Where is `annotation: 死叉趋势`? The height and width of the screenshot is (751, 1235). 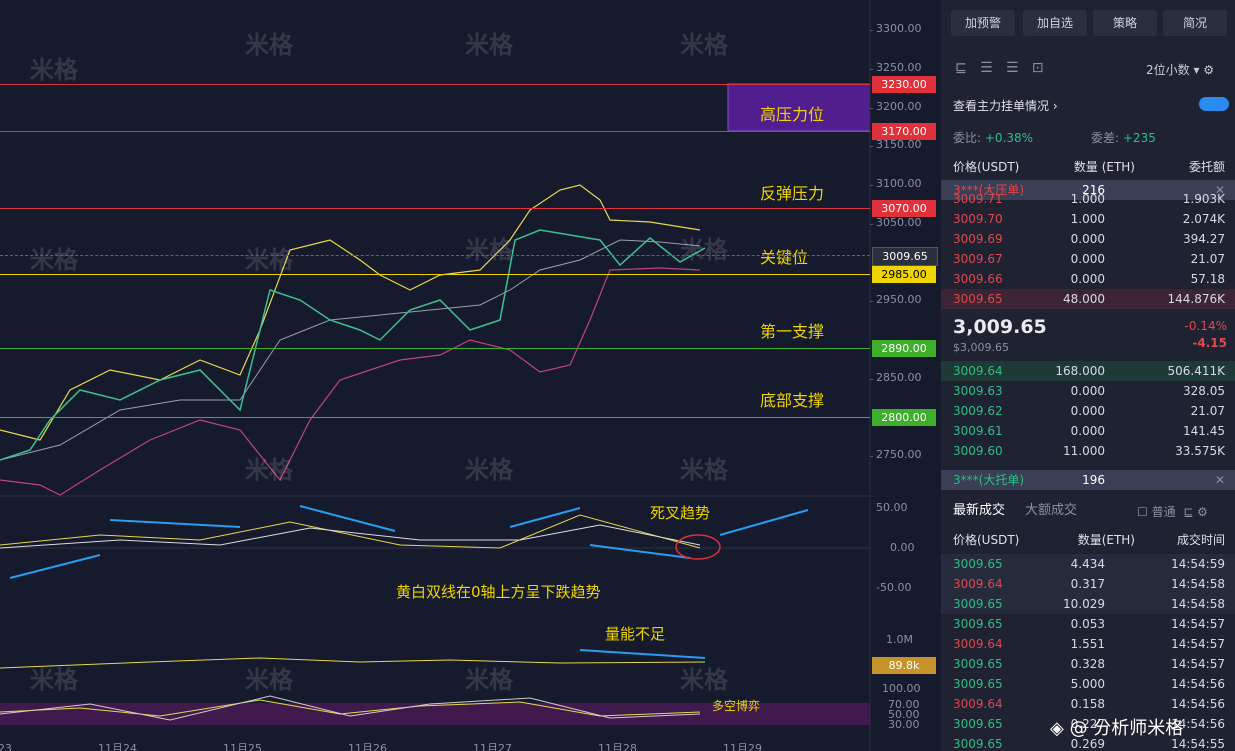 annotation: 死叉趋势 is located at coordinates (680, 513).